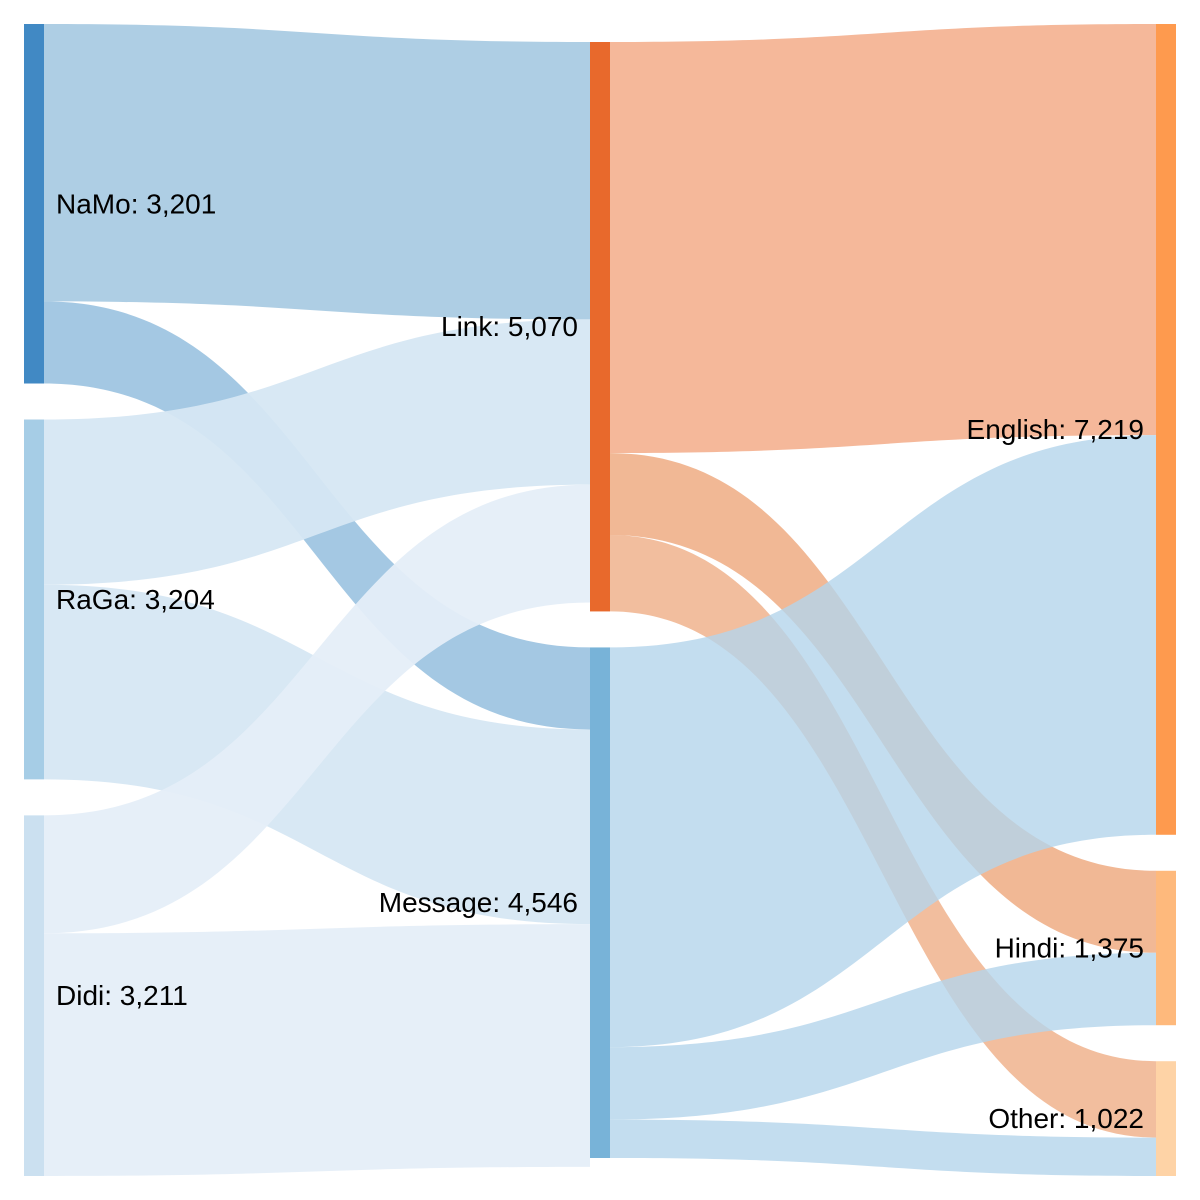 This screenshot has width=1200, height=1200. Describe the element at coordinates (600, 902) in the screenshot. I see `node-message` at that location.